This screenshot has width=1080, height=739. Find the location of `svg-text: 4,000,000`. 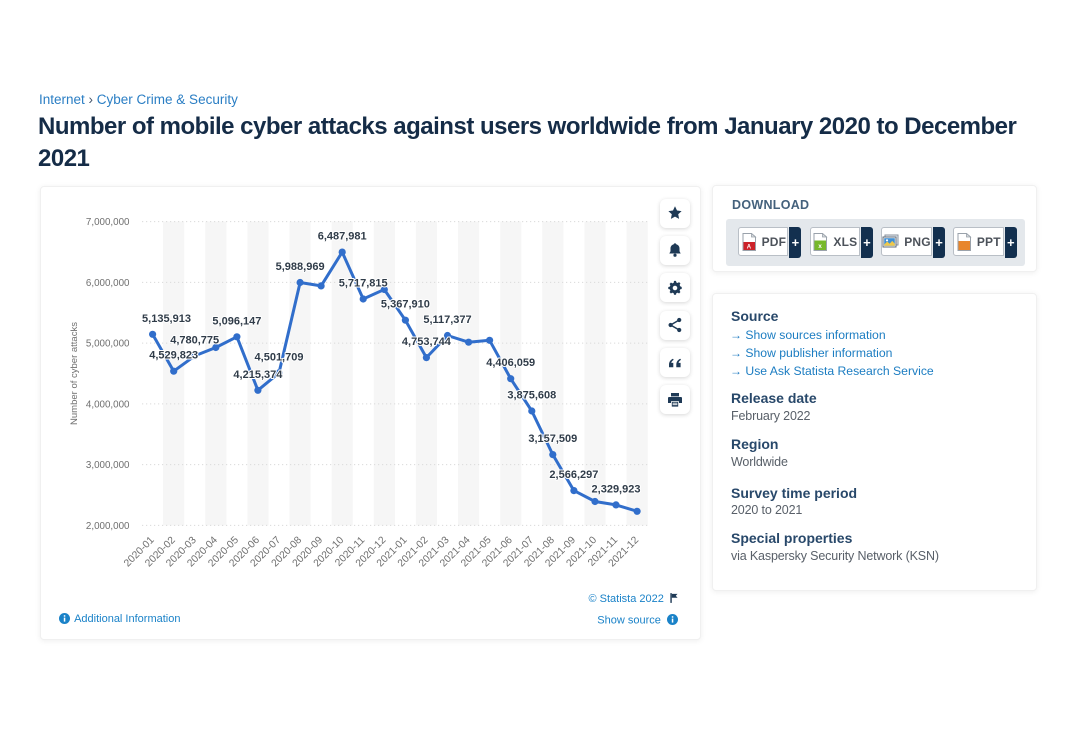

svg-text: 4,000,000 is located at coordinates (108, 405).